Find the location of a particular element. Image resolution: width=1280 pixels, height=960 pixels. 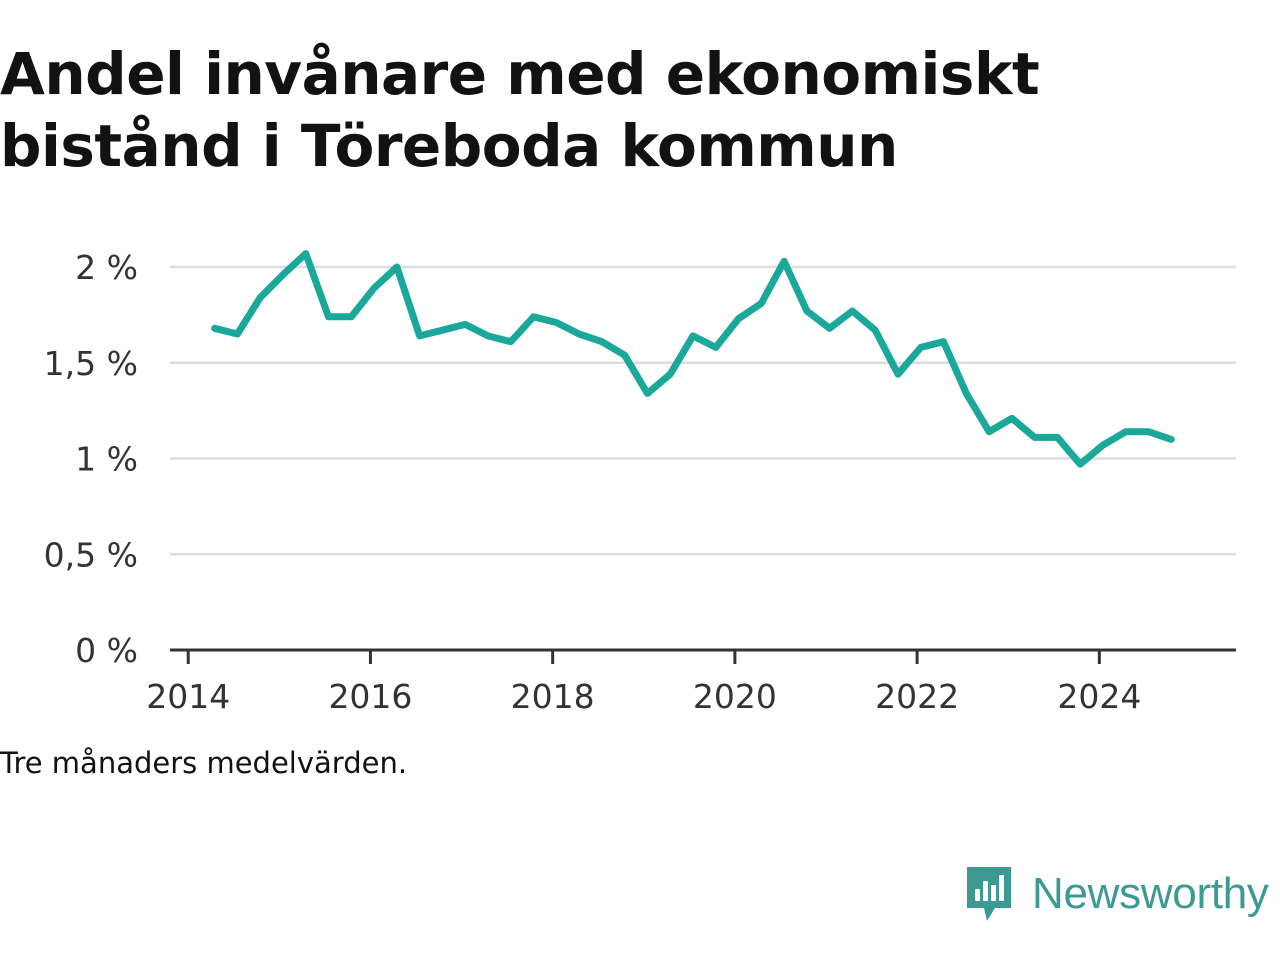

x-tick-label: 2016 is located at coordinates (370, 696).